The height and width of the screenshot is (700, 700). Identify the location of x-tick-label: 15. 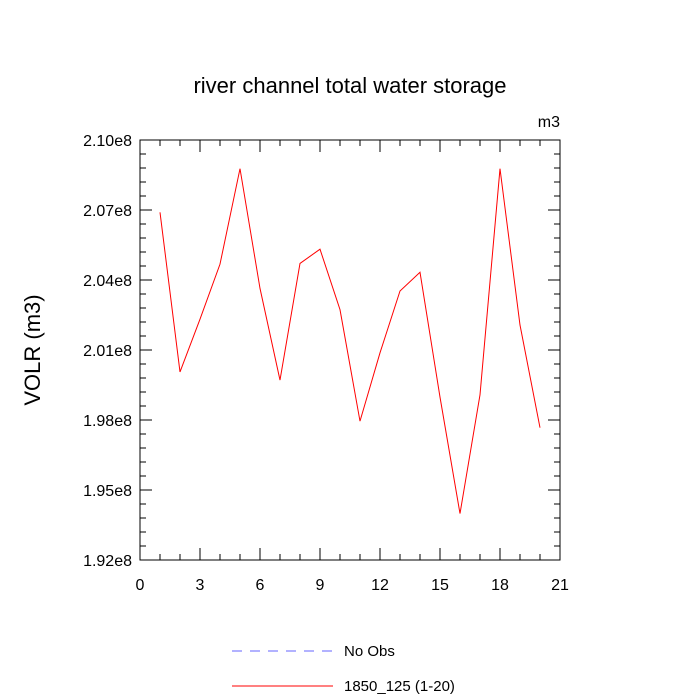
(440, 585).